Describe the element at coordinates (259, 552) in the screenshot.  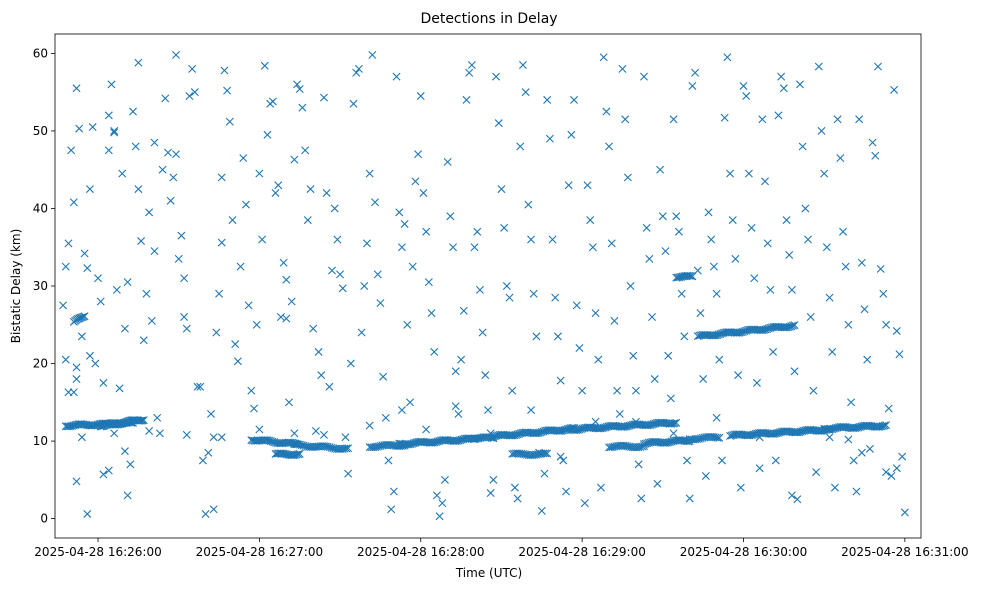
I see `x-tick-label: 2025-04-28 16:27:00` at that location.